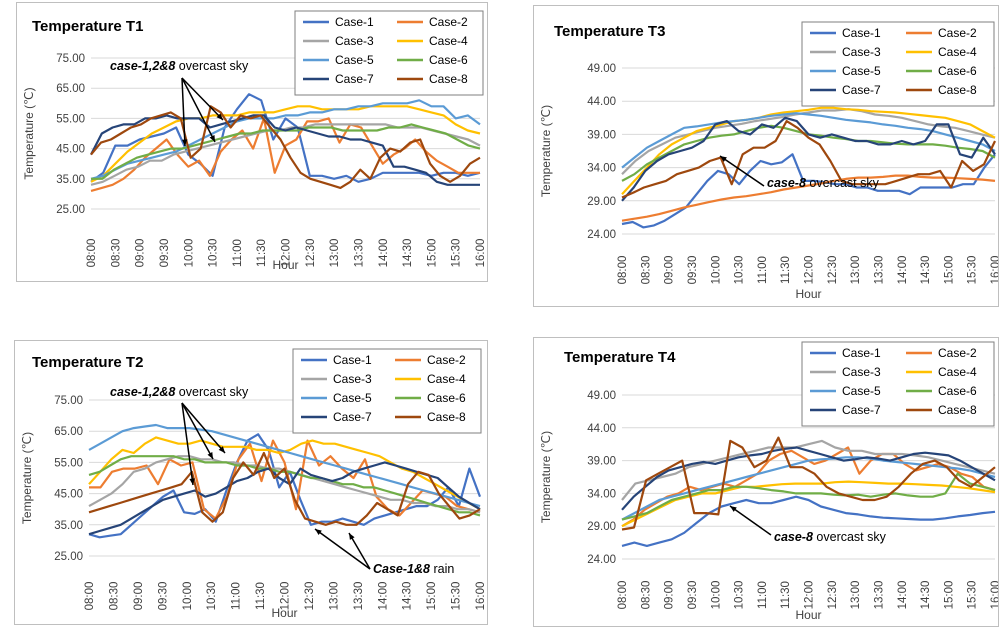 This screenshot has width=1001, height=627. Describe the element at coordinates (823, 183) in the screenshot. I see `annotation: case-8 overcast sky` at that location.